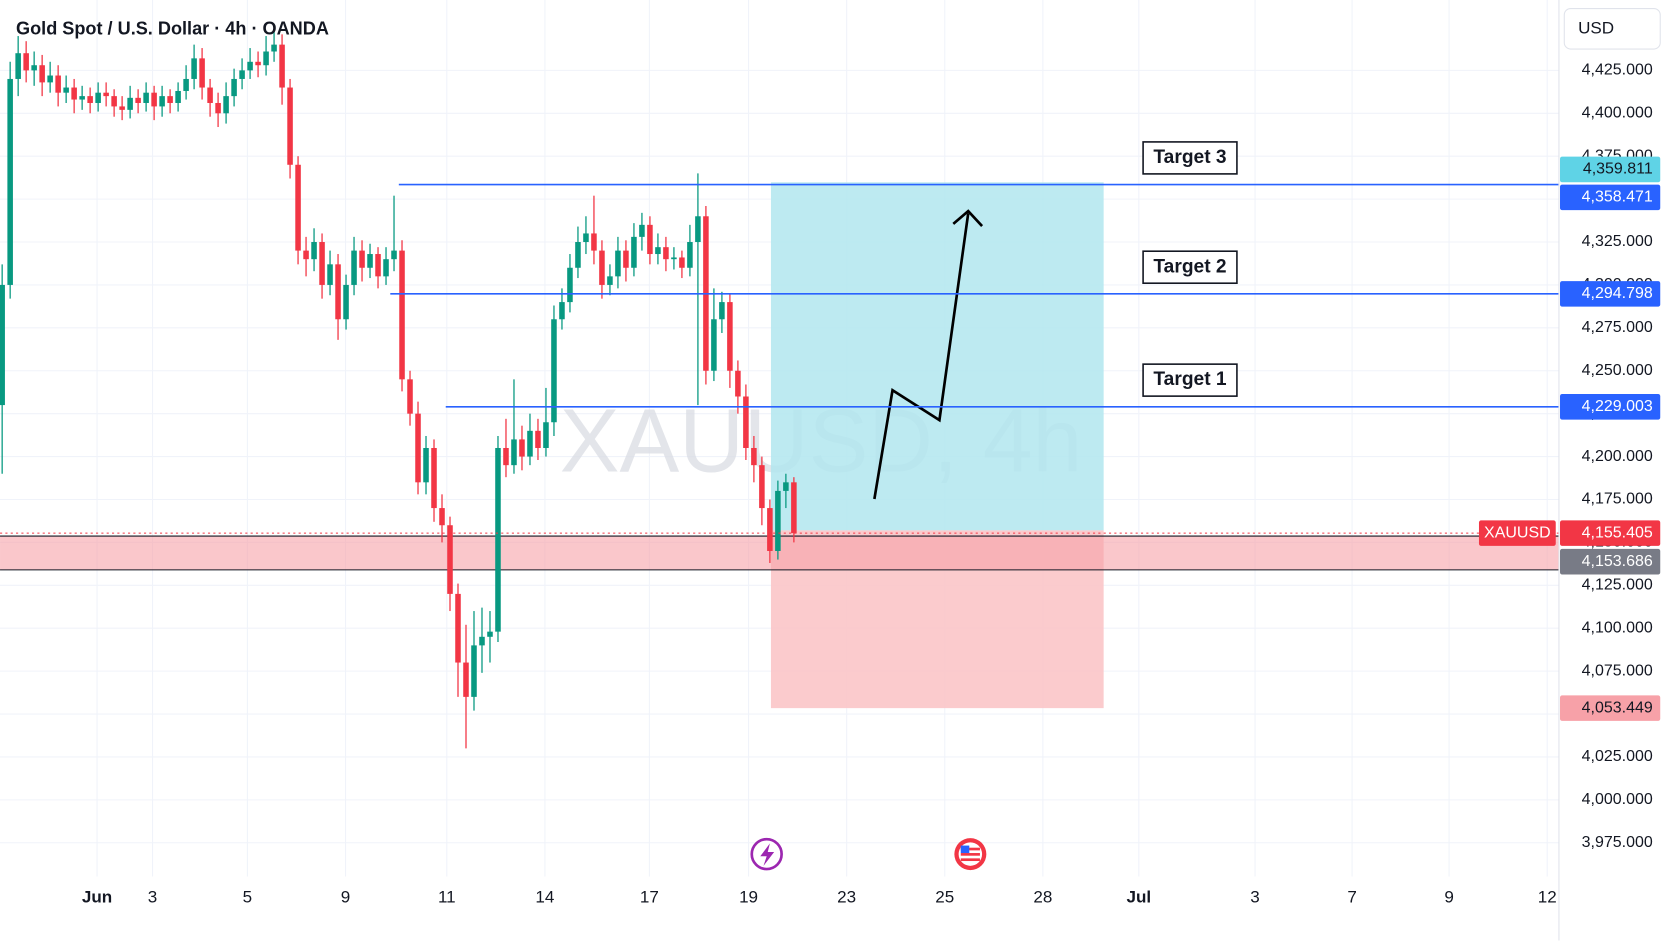 The image size is (1672, 941). What do you see at coordinates (1617, 627) in the screenshot?
I see `y-tick-label: 4,100.000` at bounding box center [1617, 627].